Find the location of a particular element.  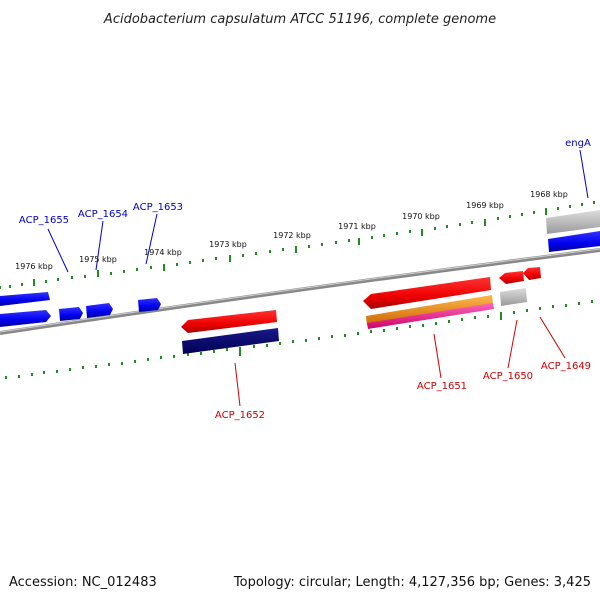

feature-acp-1649-red is located at coordinates (532, 273).